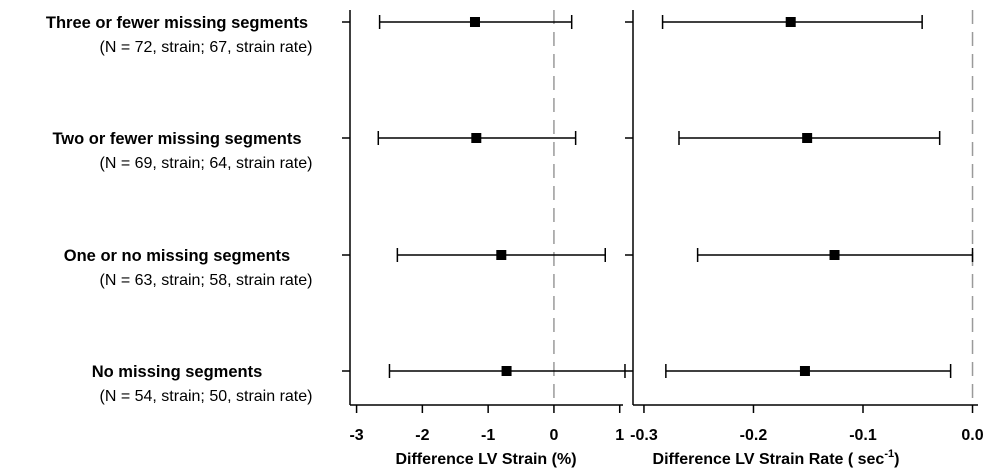 Image resolution: width=987 pixels, height=471 pixels. Describe the element at coordinates (206, 163) in the screenshot. I see `category-subtitle-1: (N = 69, strain; 64, strain rate)` at that location.